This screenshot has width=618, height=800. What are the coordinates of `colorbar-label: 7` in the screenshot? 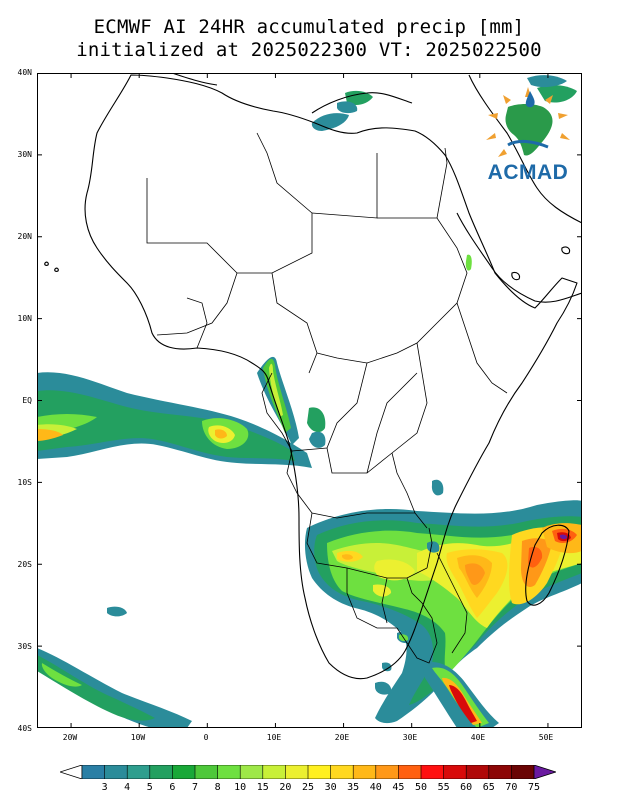 It's located at (195, 787).